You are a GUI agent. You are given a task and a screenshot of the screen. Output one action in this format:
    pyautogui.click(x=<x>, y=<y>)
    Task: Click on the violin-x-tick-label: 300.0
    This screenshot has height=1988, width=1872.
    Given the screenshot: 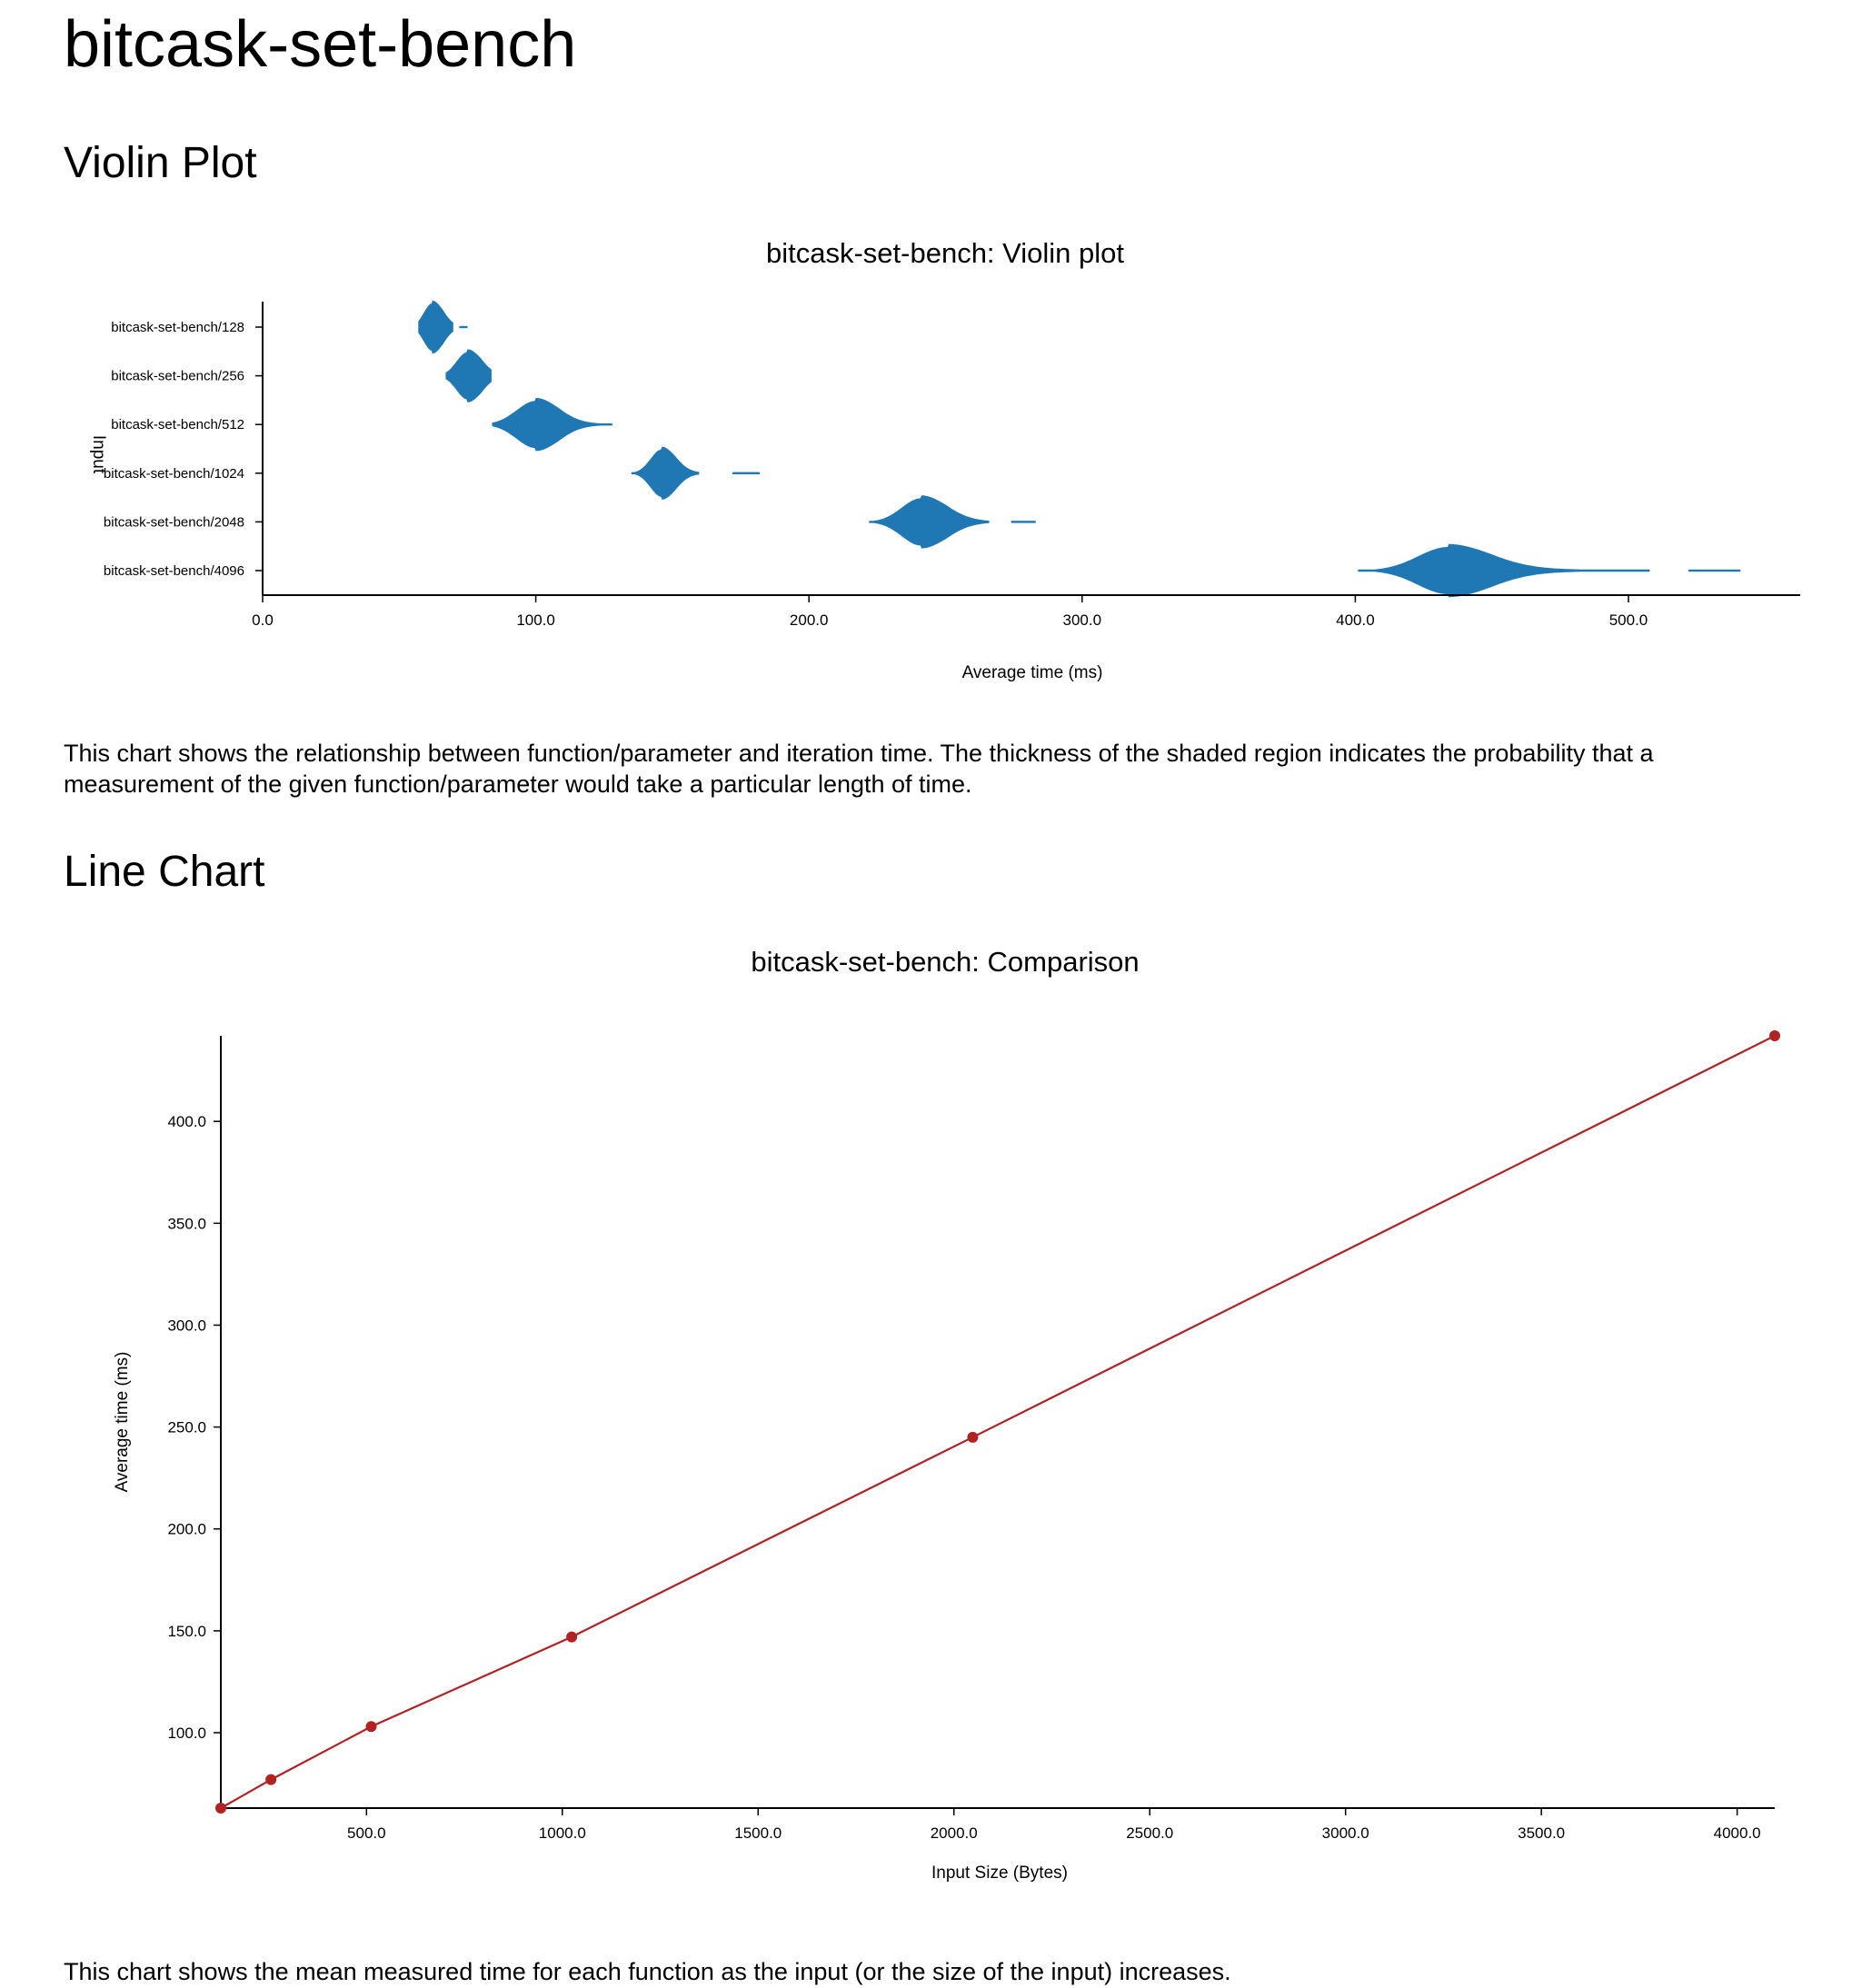 What is the action you would take?
    pyautogui.click(x=1082, y=620)
    